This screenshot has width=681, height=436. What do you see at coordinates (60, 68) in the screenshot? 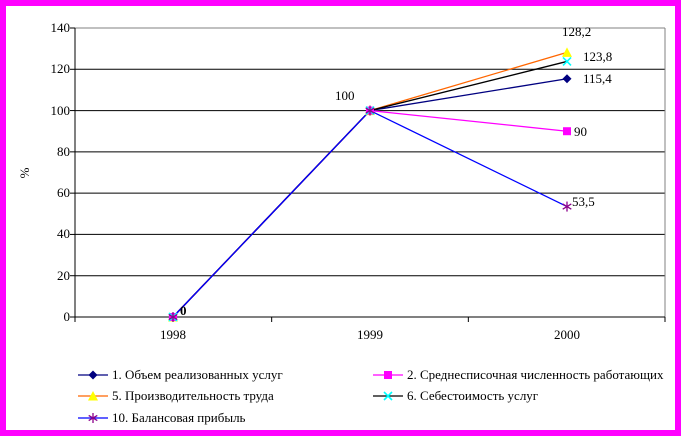
I see `y-tick-label-120: 120` at bounding box center [60, 68].